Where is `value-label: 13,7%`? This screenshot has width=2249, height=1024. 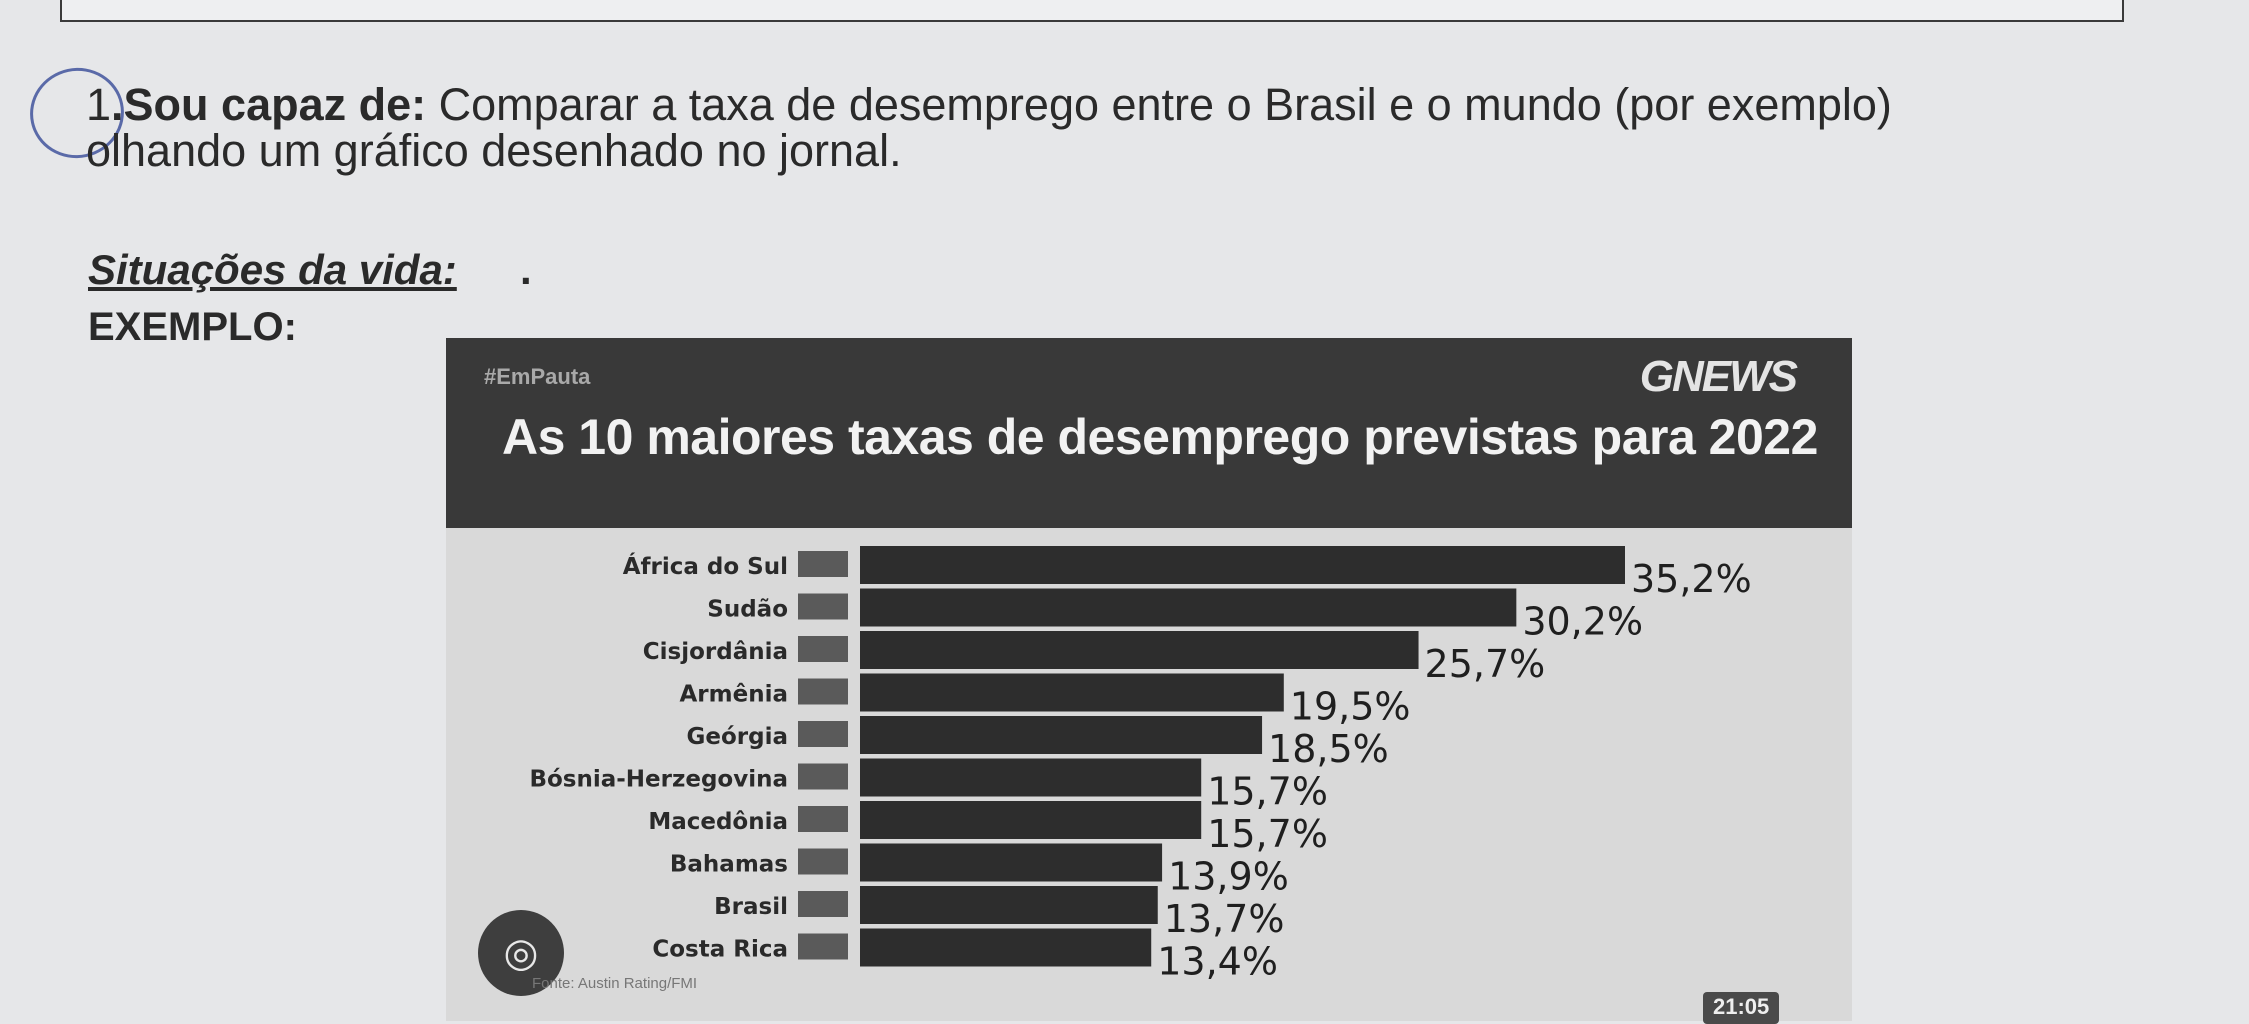 value-label: 13,7% is located at coordinates (1224, 919).